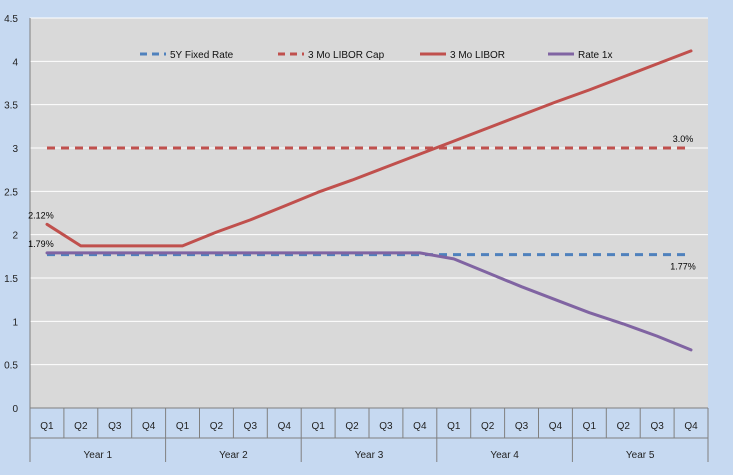 The width and height of the screenshot is (733, 475). I want to click on data-label: 2.12%, so click(41, 215).